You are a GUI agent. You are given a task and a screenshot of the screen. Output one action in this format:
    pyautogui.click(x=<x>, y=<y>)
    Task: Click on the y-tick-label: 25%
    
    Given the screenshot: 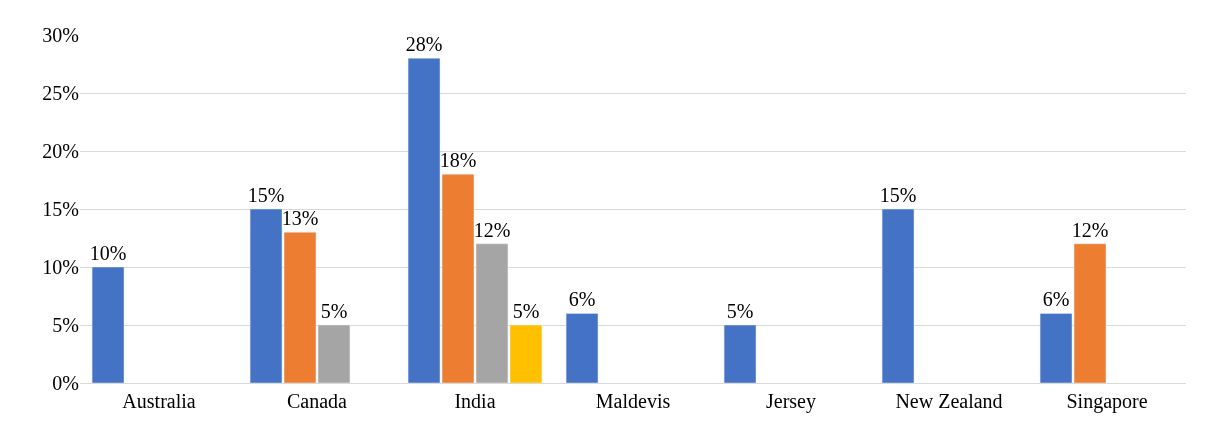 What is the action you would take?
    pyautogui.click(x=60, y=93)
    